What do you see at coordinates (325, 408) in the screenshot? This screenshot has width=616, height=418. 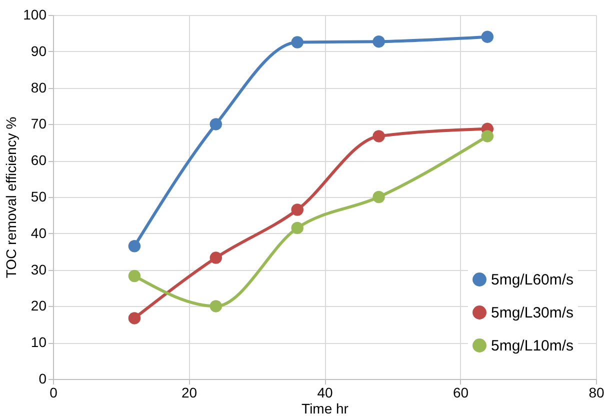 I see `x-axis-title: Time hr` at bounding box center [325, 408].